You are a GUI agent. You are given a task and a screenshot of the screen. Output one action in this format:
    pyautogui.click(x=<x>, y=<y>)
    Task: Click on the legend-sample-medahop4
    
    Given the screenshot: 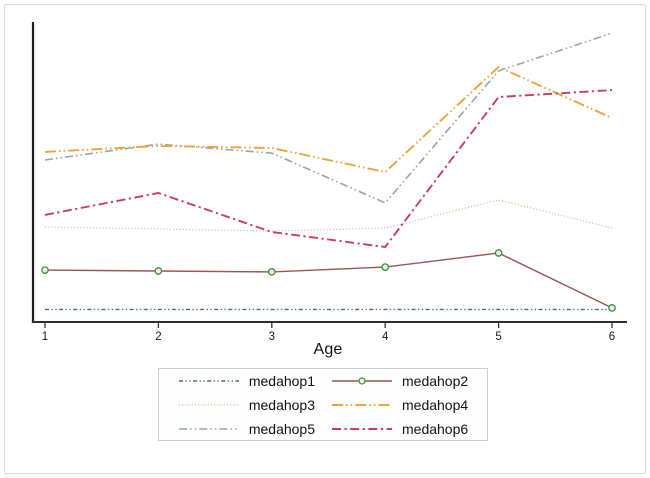 What is the action you would take?
    pyautogui.click(x=362, y=404)
    